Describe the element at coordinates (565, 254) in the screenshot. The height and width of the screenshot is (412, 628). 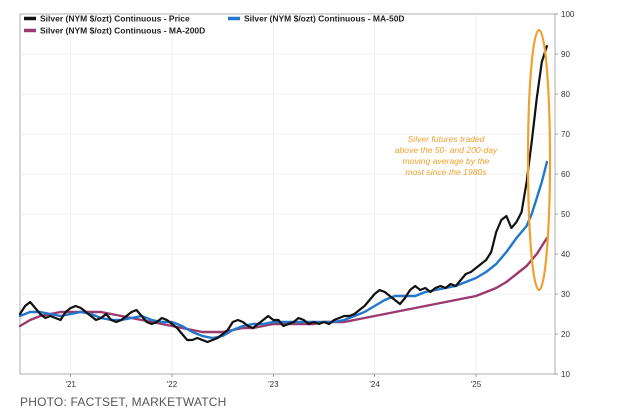
I see `y-tick-label: 40` at that location.